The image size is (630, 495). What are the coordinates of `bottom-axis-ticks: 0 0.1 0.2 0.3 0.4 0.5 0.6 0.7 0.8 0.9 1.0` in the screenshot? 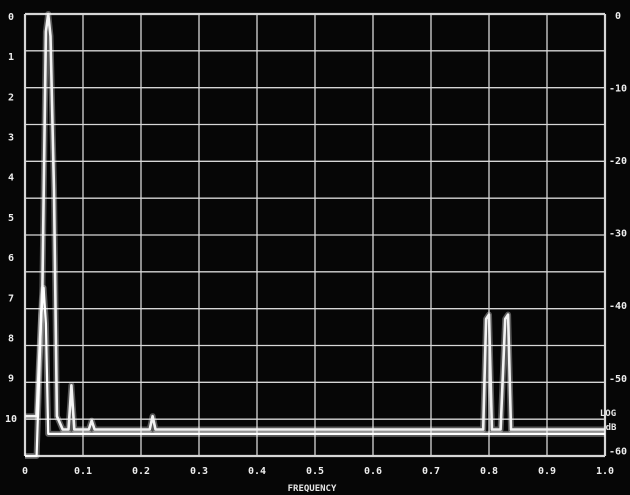 It's located at (318, 471).